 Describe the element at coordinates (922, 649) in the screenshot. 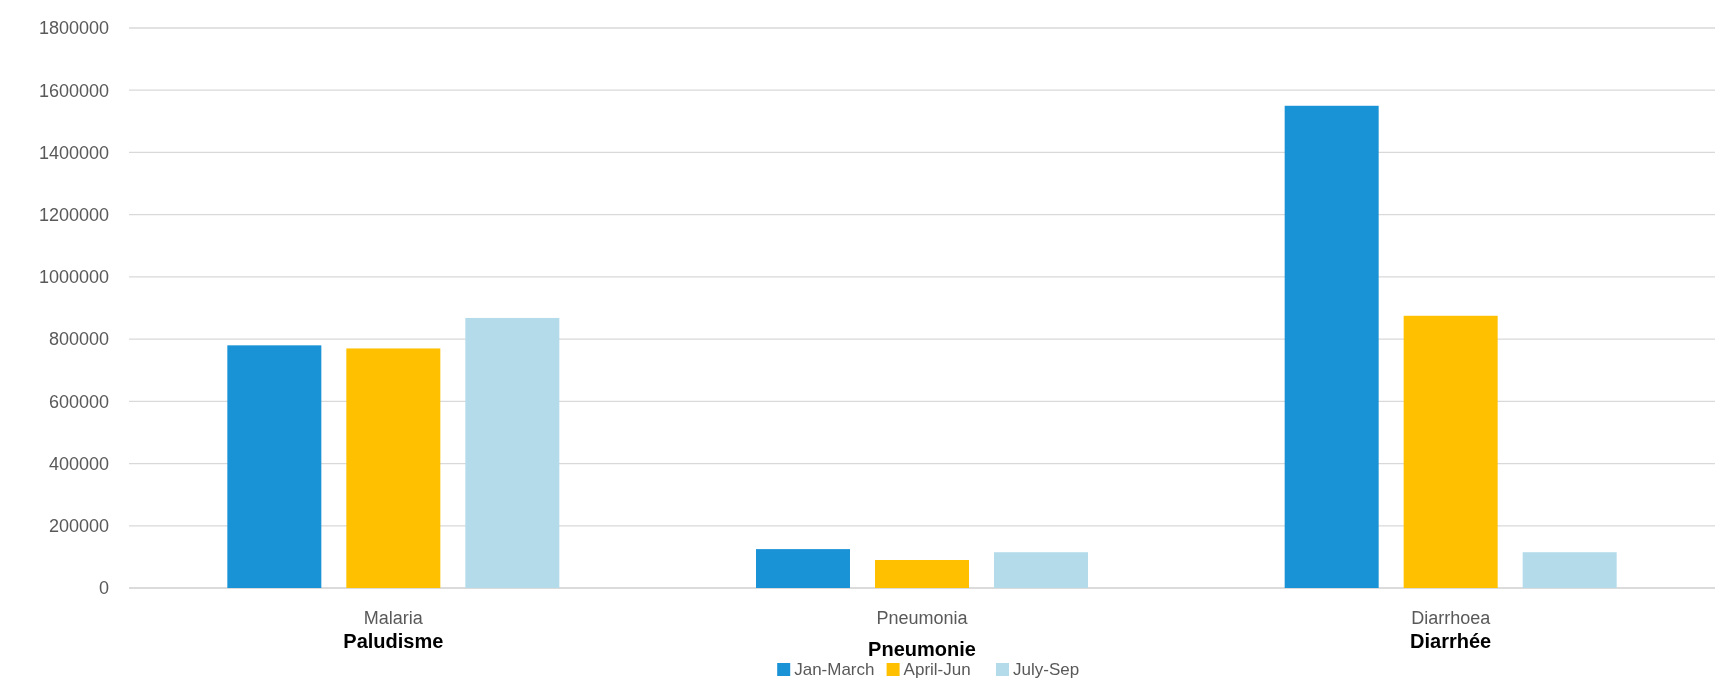

I see `text: Pneumonie` at that location.